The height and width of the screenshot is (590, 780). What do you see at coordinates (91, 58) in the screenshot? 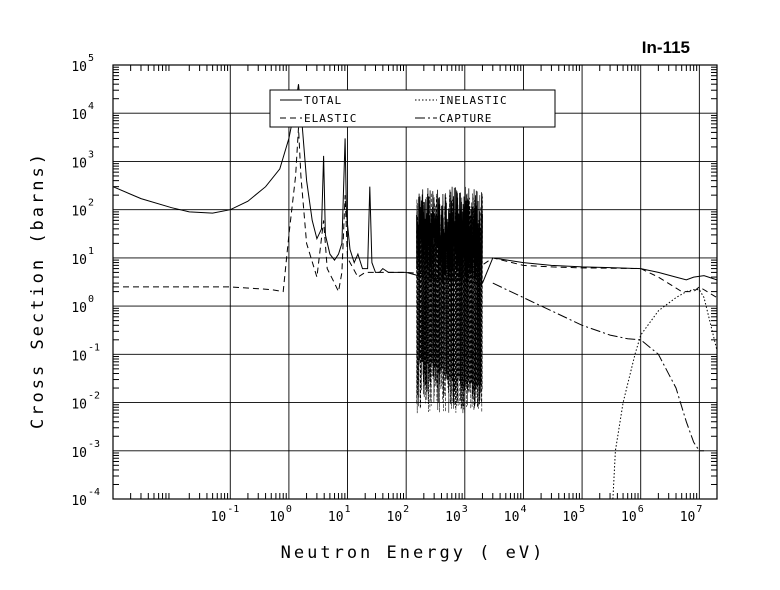
I see `y-tick-exponent: 5` at bounding box center [91, 58].